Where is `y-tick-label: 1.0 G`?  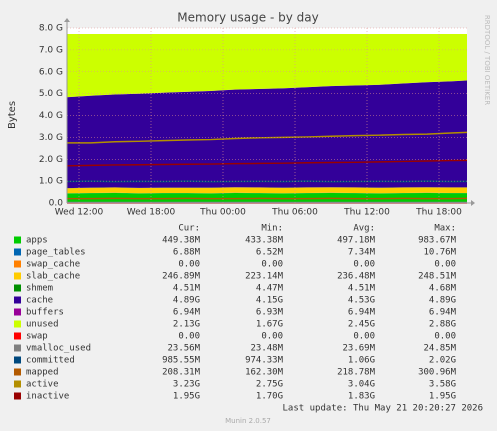
y-tick-label: 1.0 G is located at coordinates (51, 182).